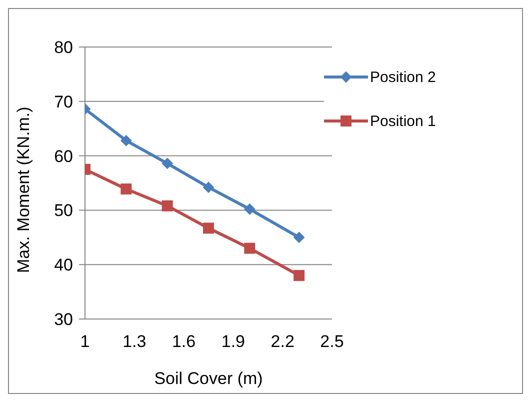 The height and width of the screenshot is (402, 531). What do you see at coordinates (184, 342) in the screenshot?
I see `x-tick-label: 1.6` at bounding box center [184, 342].